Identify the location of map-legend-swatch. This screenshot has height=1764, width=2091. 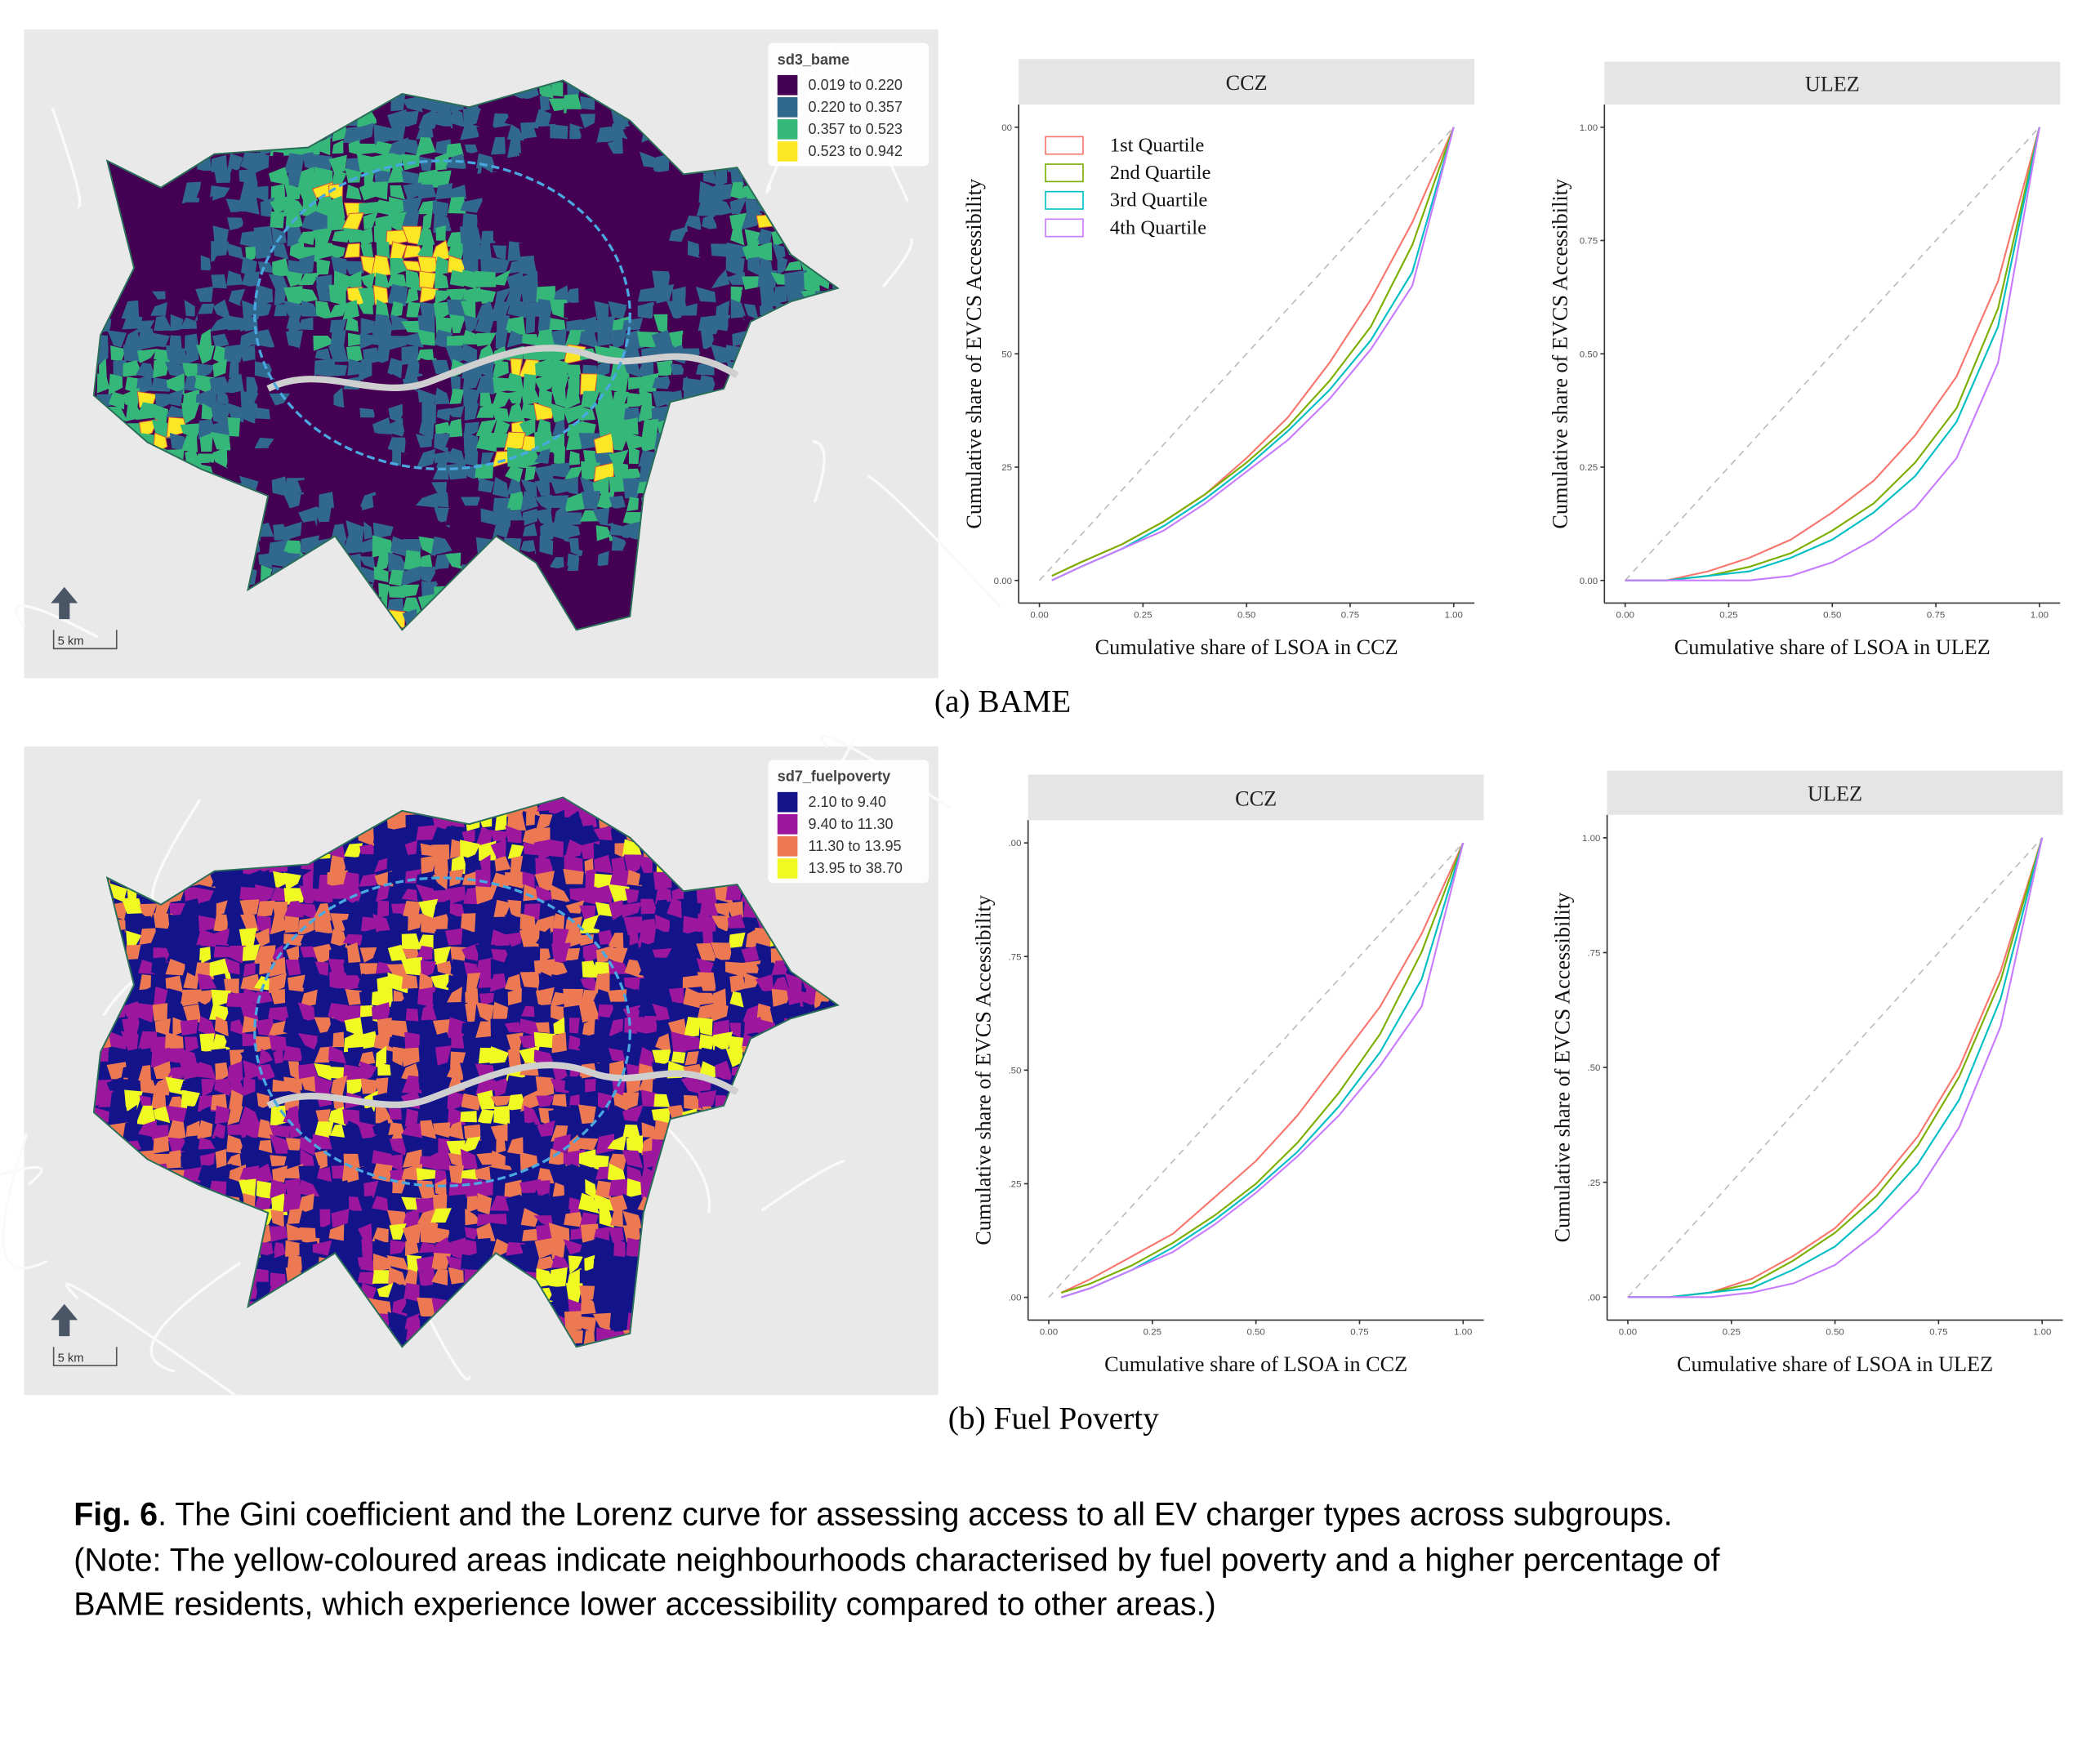
(788, 151).